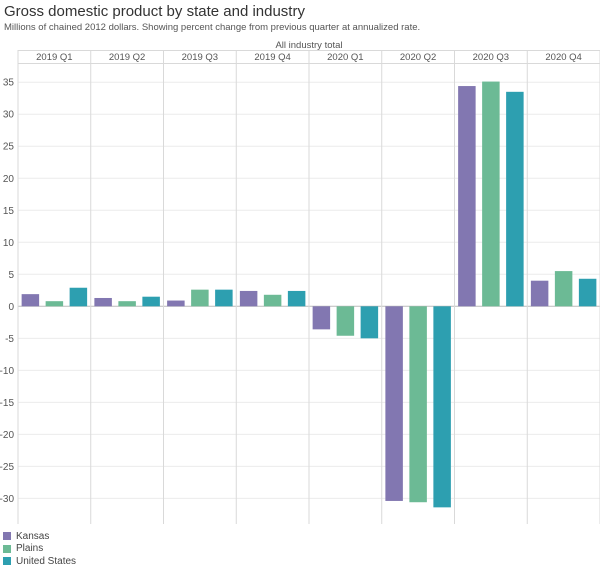 This screenshot has width=600, height=569. I want to click on y-tick-label: -20, so click(7, 435).